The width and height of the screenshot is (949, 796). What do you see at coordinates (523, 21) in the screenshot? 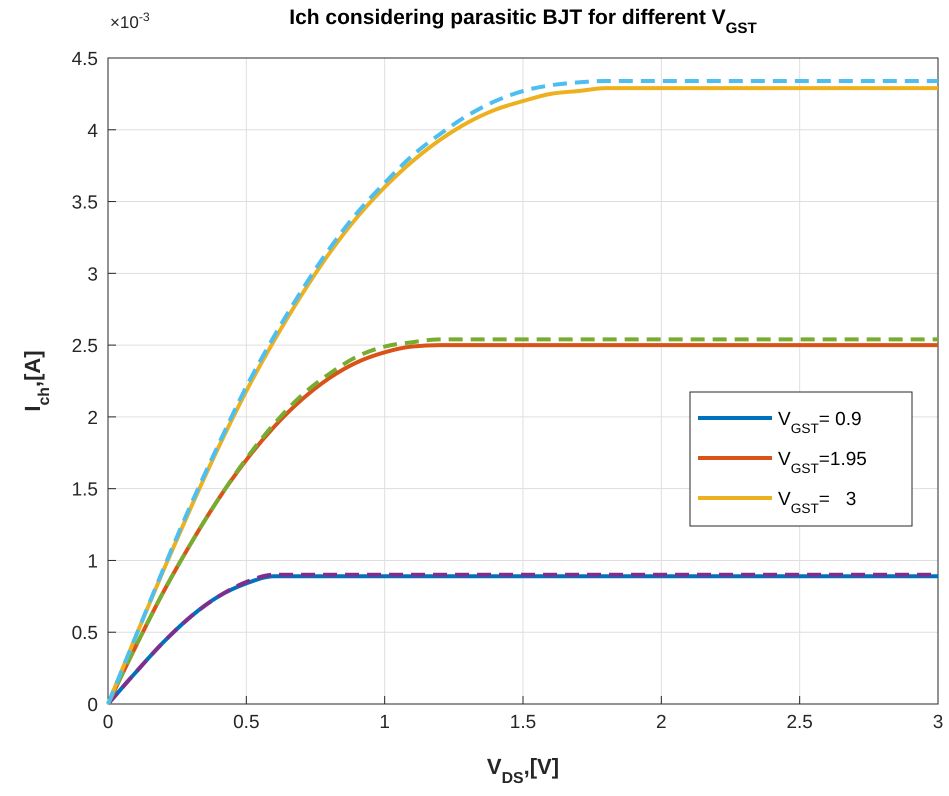
I see `chart-title: Ich considering parasitic BJT for different V$_{GST}$` at bounding box center [523, 21].